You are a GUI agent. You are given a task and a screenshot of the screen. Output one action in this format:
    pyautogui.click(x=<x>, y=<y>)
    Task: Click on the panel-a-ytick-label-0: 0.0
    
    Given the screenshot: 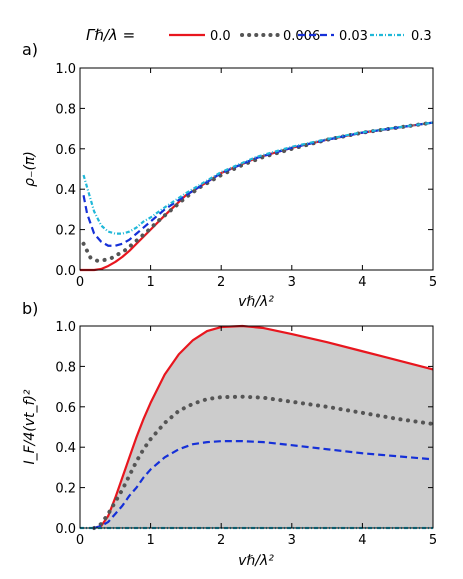 What is the action you would take?
    pyautogui.click(x=65, y=271)
    